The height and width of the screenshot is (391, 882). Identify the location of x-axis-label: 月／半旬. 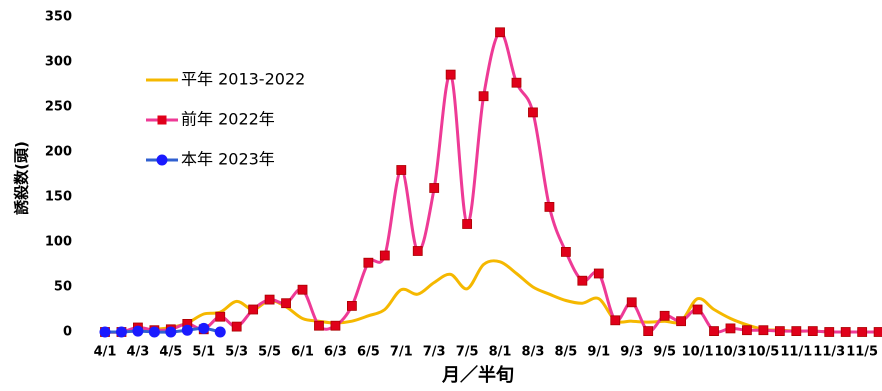
(477, 375).